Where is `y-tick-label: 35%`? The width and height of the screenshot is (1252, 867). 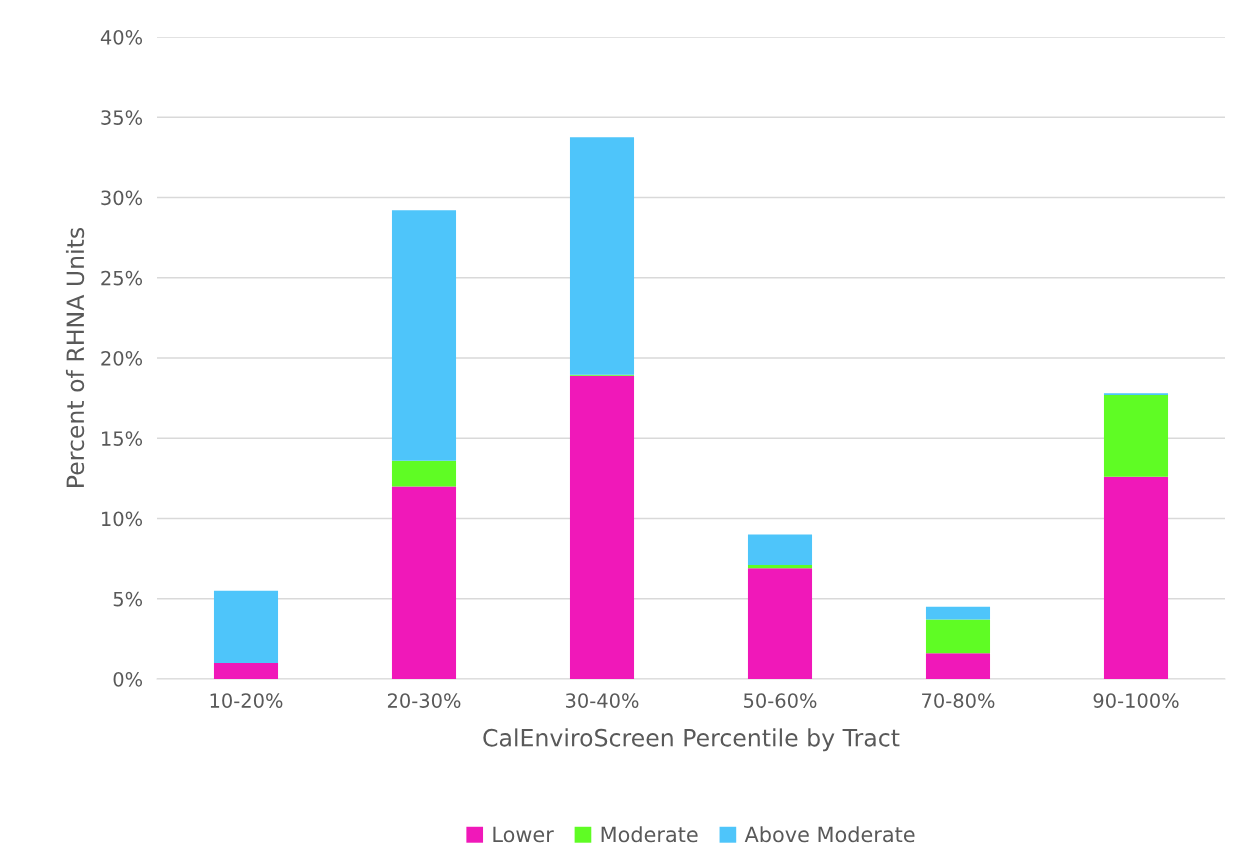 y-tick-label: 35% is located at coordinates (122, 117).